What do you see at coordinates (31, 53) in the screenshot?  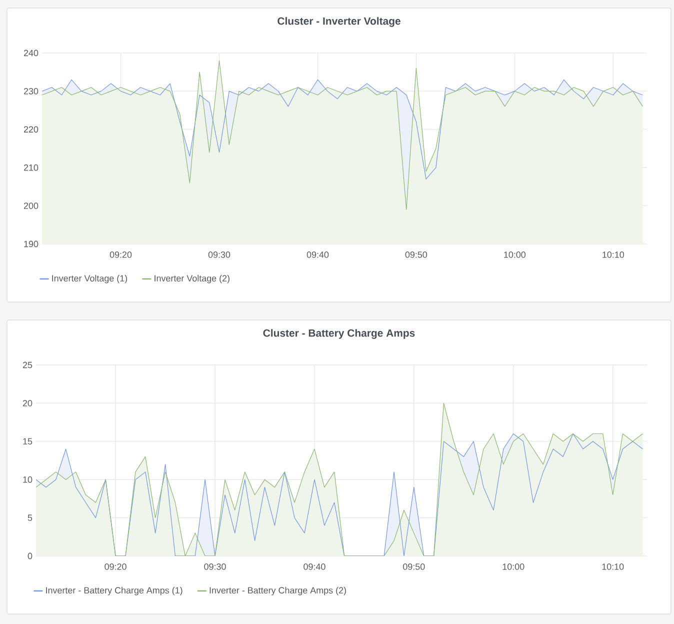 I see `y-tick-label: 240` at bounding box center [31, 53].